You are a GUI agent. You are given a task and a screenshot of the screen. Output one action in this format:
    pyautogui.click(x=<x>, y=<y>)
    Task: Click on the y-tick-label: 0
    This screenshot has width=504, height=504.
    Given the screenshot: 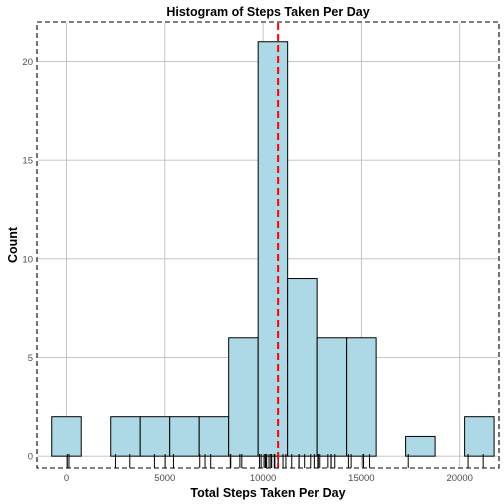 What is the action you would take?
    pyautogui.click(x=30, y=457)
    